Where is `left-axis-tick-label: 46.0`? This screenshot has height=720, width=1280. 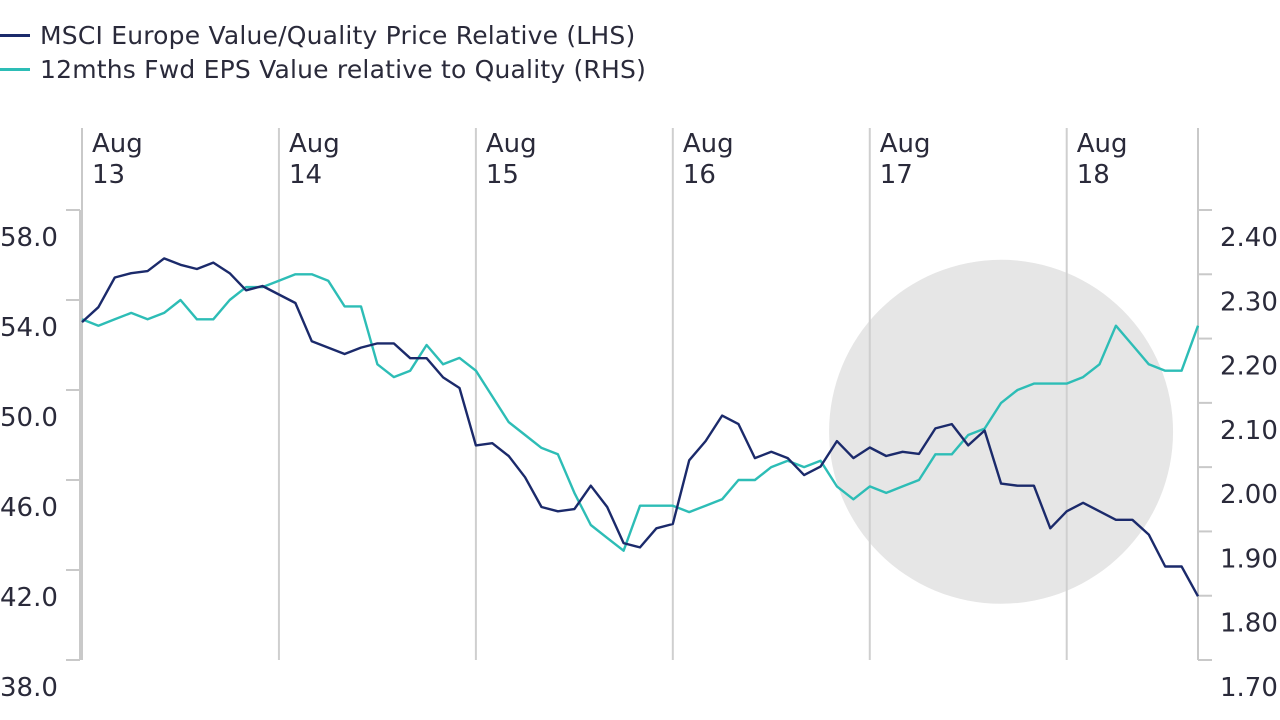
left-axis-tick-label: 46.0 is located at coordinates (29, 508).